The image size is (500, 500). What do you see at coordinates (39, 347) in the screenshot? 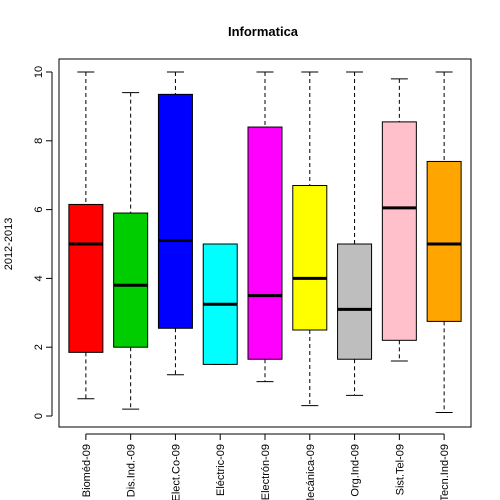
I see `y-tick-label: 2` at bounding box center [39, 347].